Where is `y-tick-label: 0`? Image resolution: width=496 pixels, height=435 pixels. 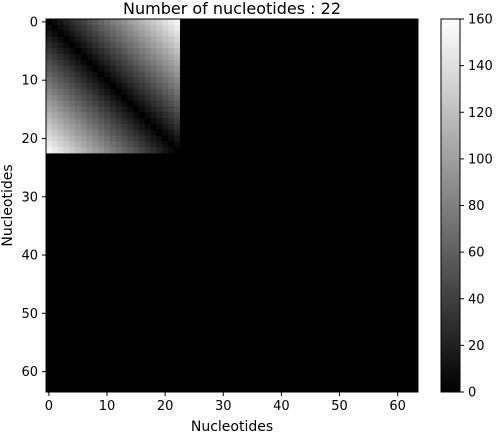 y-tick-label: 0 is located at coordinates (34, 22).